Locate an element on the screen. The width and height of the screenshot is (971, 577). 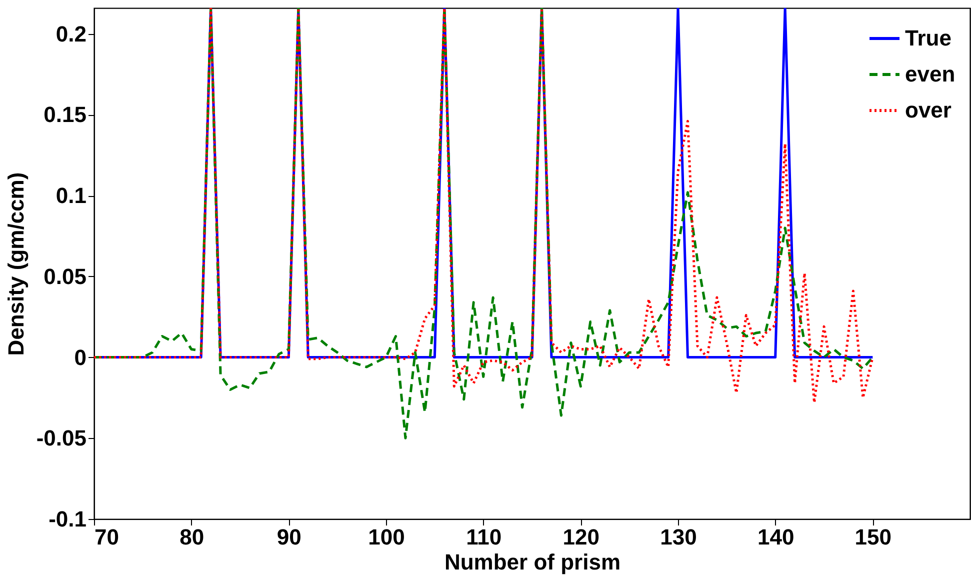
x-tick-label: 120 is located at coordinates (581, 537).